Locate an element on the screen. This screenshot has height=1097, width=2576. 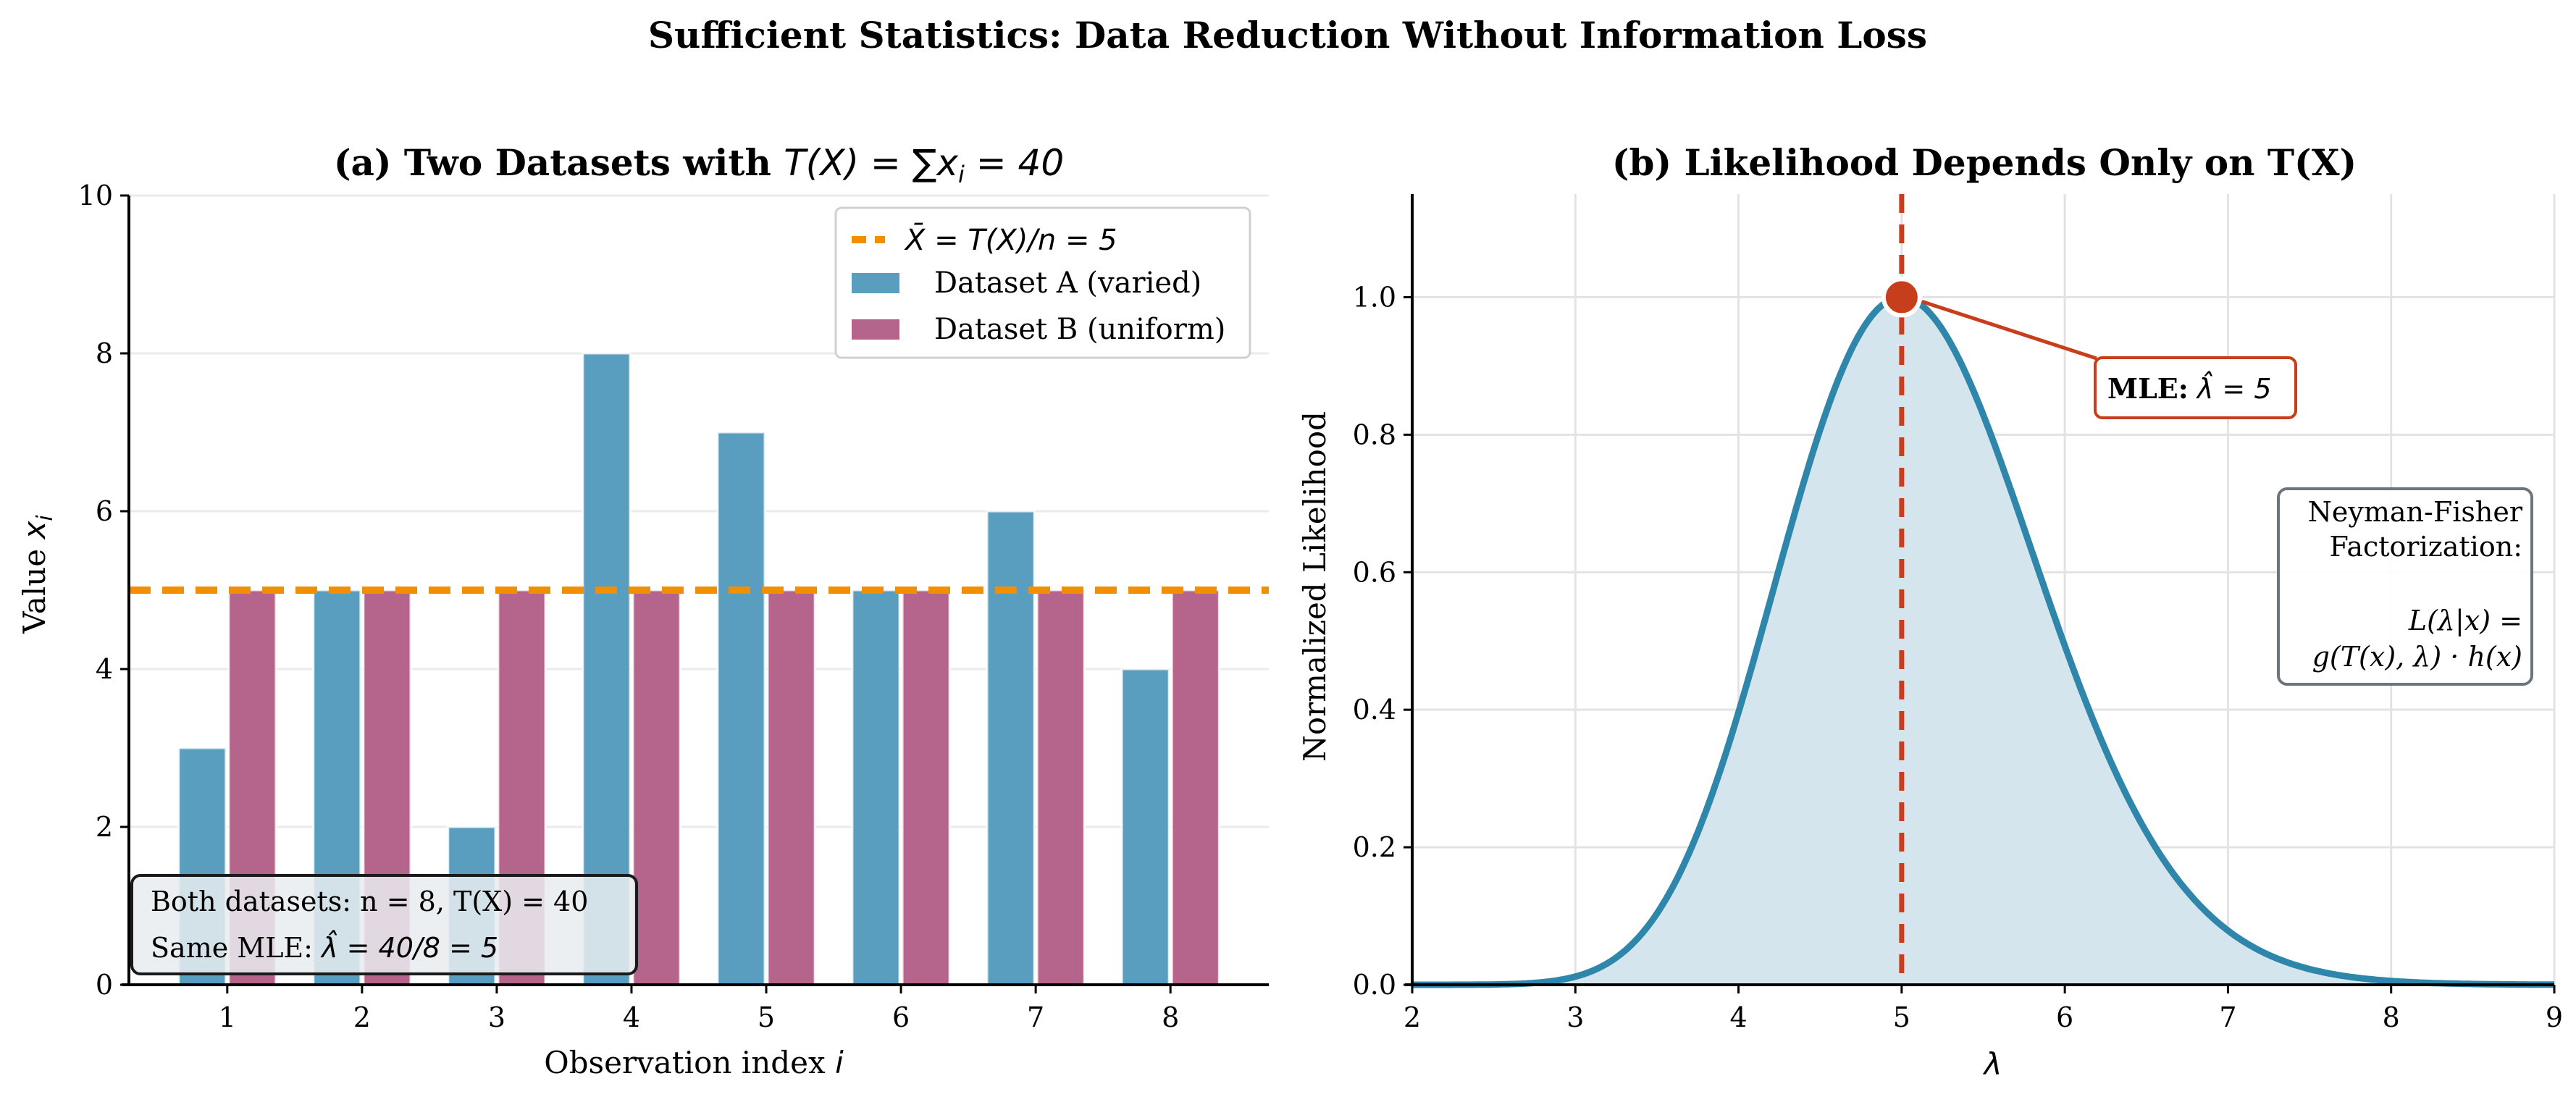
panel-a-y-ticks: 0 2 4 6 8 10 is located at coordinates (103, 590).